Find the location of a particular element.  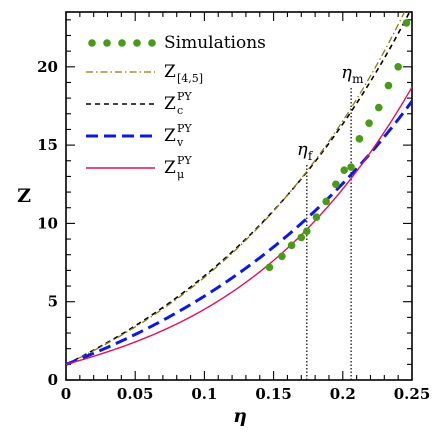

x-tick-label: 0 is located at coordinates (66, 394).